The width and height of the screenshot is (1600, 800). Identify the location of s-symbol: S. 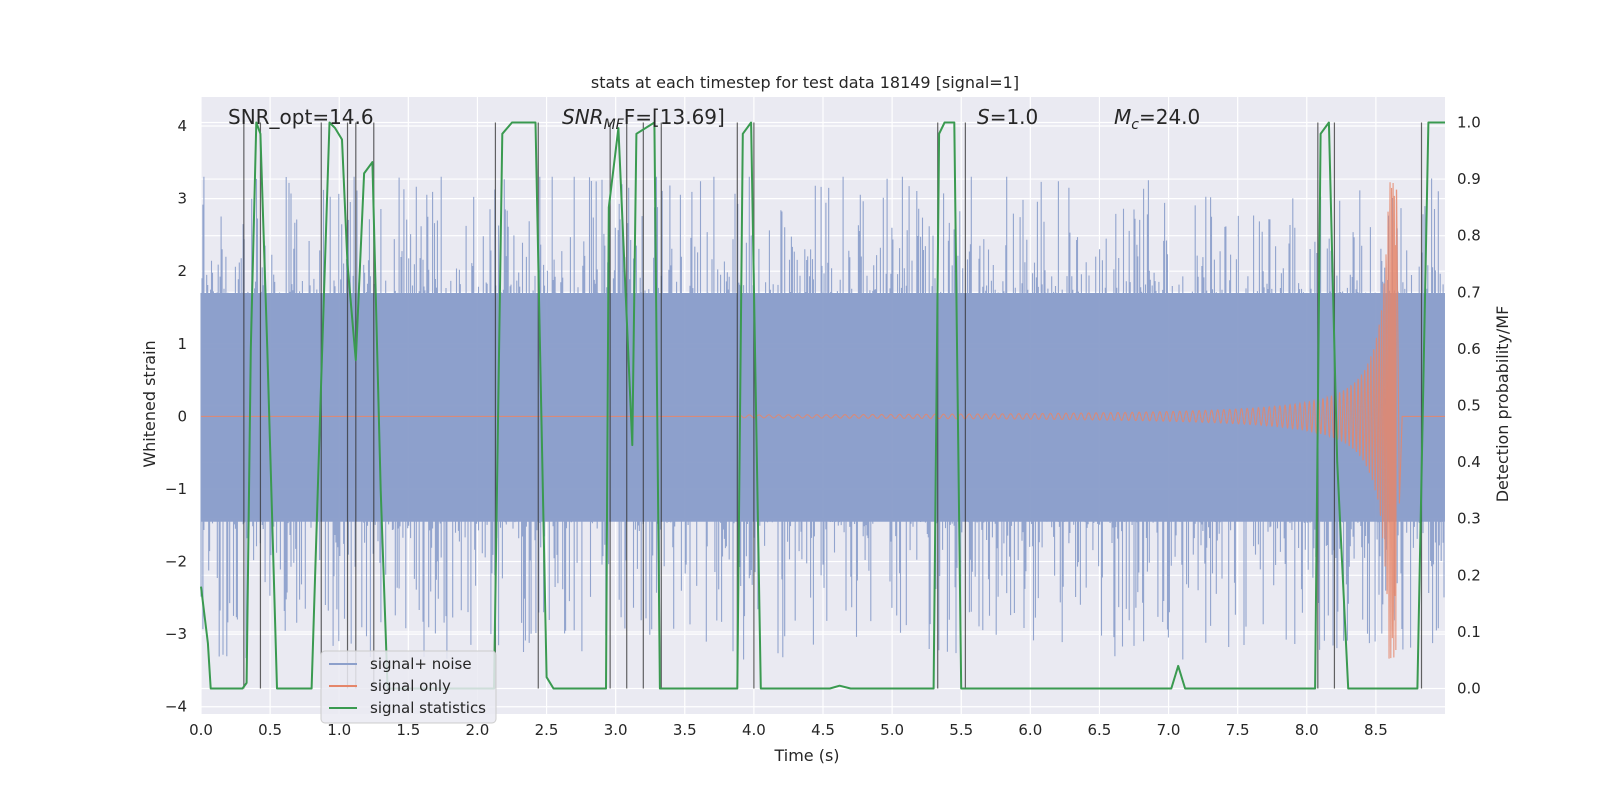
(983, 117).